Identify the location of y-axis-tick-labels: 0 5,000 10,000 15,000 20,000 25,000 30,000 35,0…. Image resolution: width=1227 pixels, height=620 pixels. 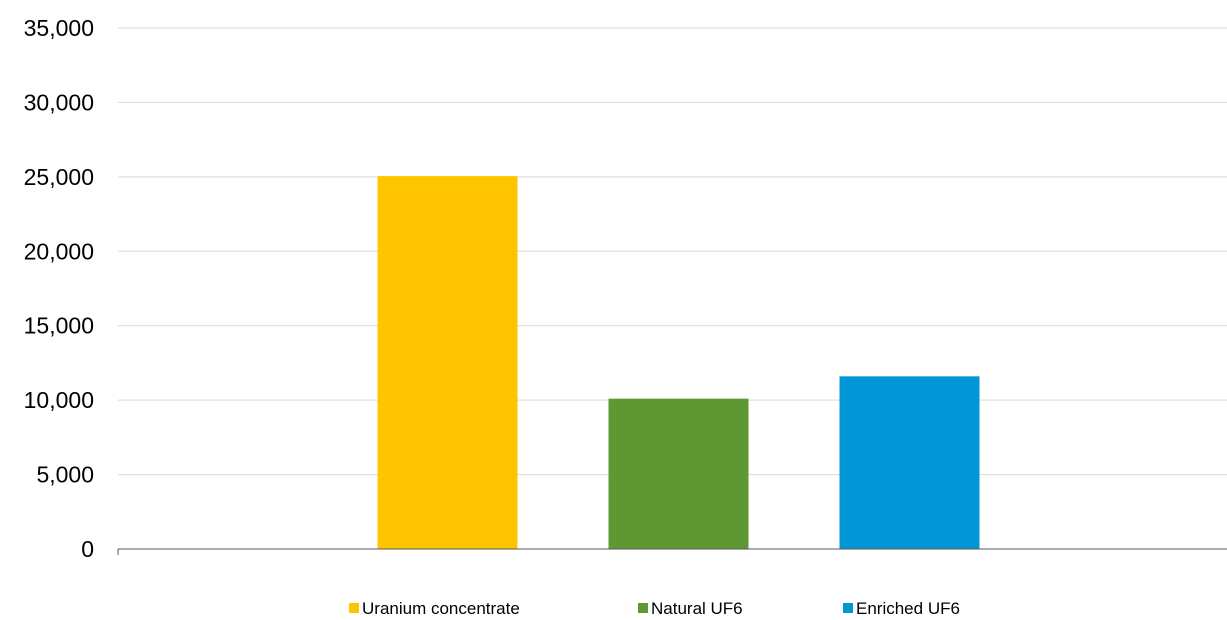
(59, 288).